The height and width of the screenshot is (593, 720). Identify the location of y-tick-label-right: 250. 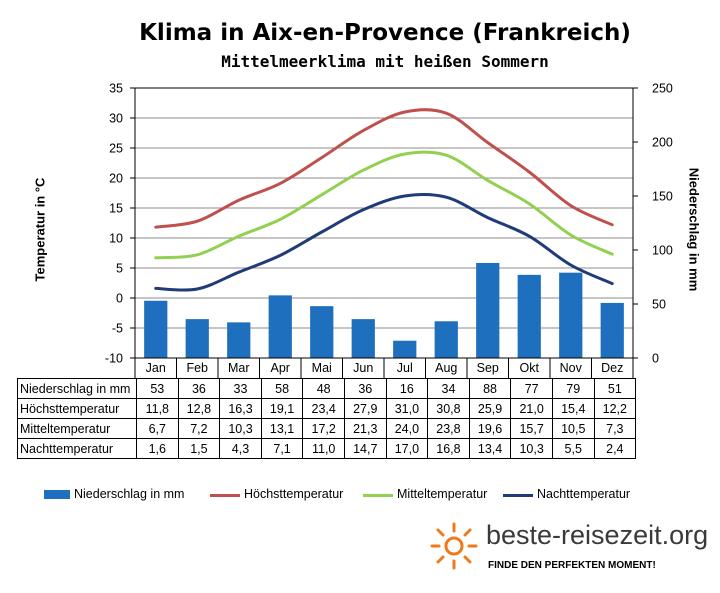
(662, 89).